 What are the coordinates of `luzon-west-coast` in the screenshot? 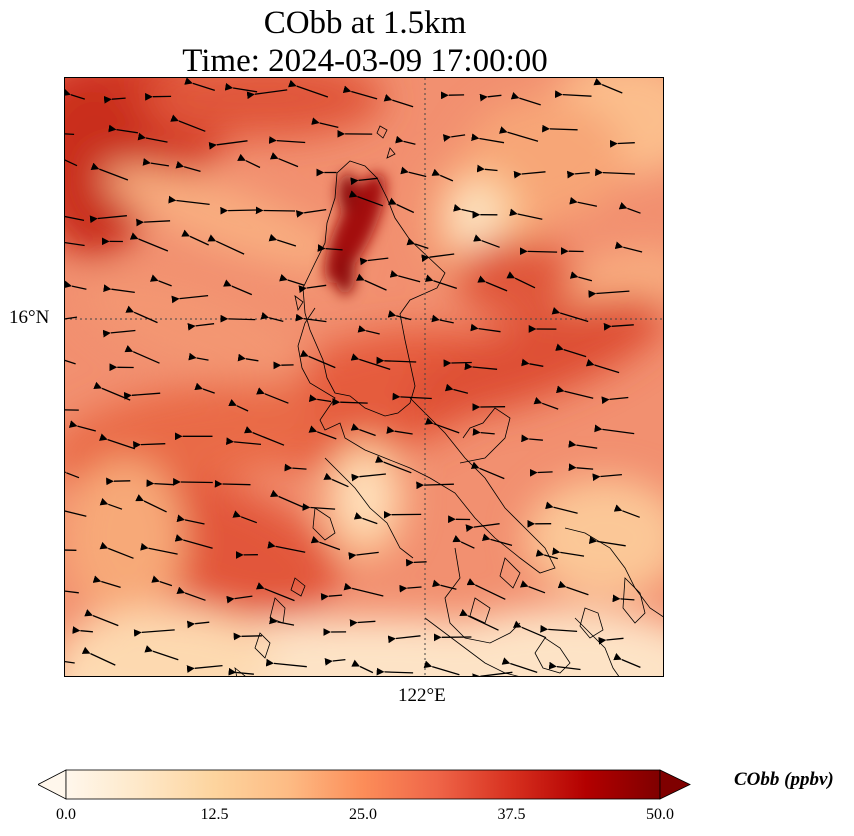 It's located at (369, 508).